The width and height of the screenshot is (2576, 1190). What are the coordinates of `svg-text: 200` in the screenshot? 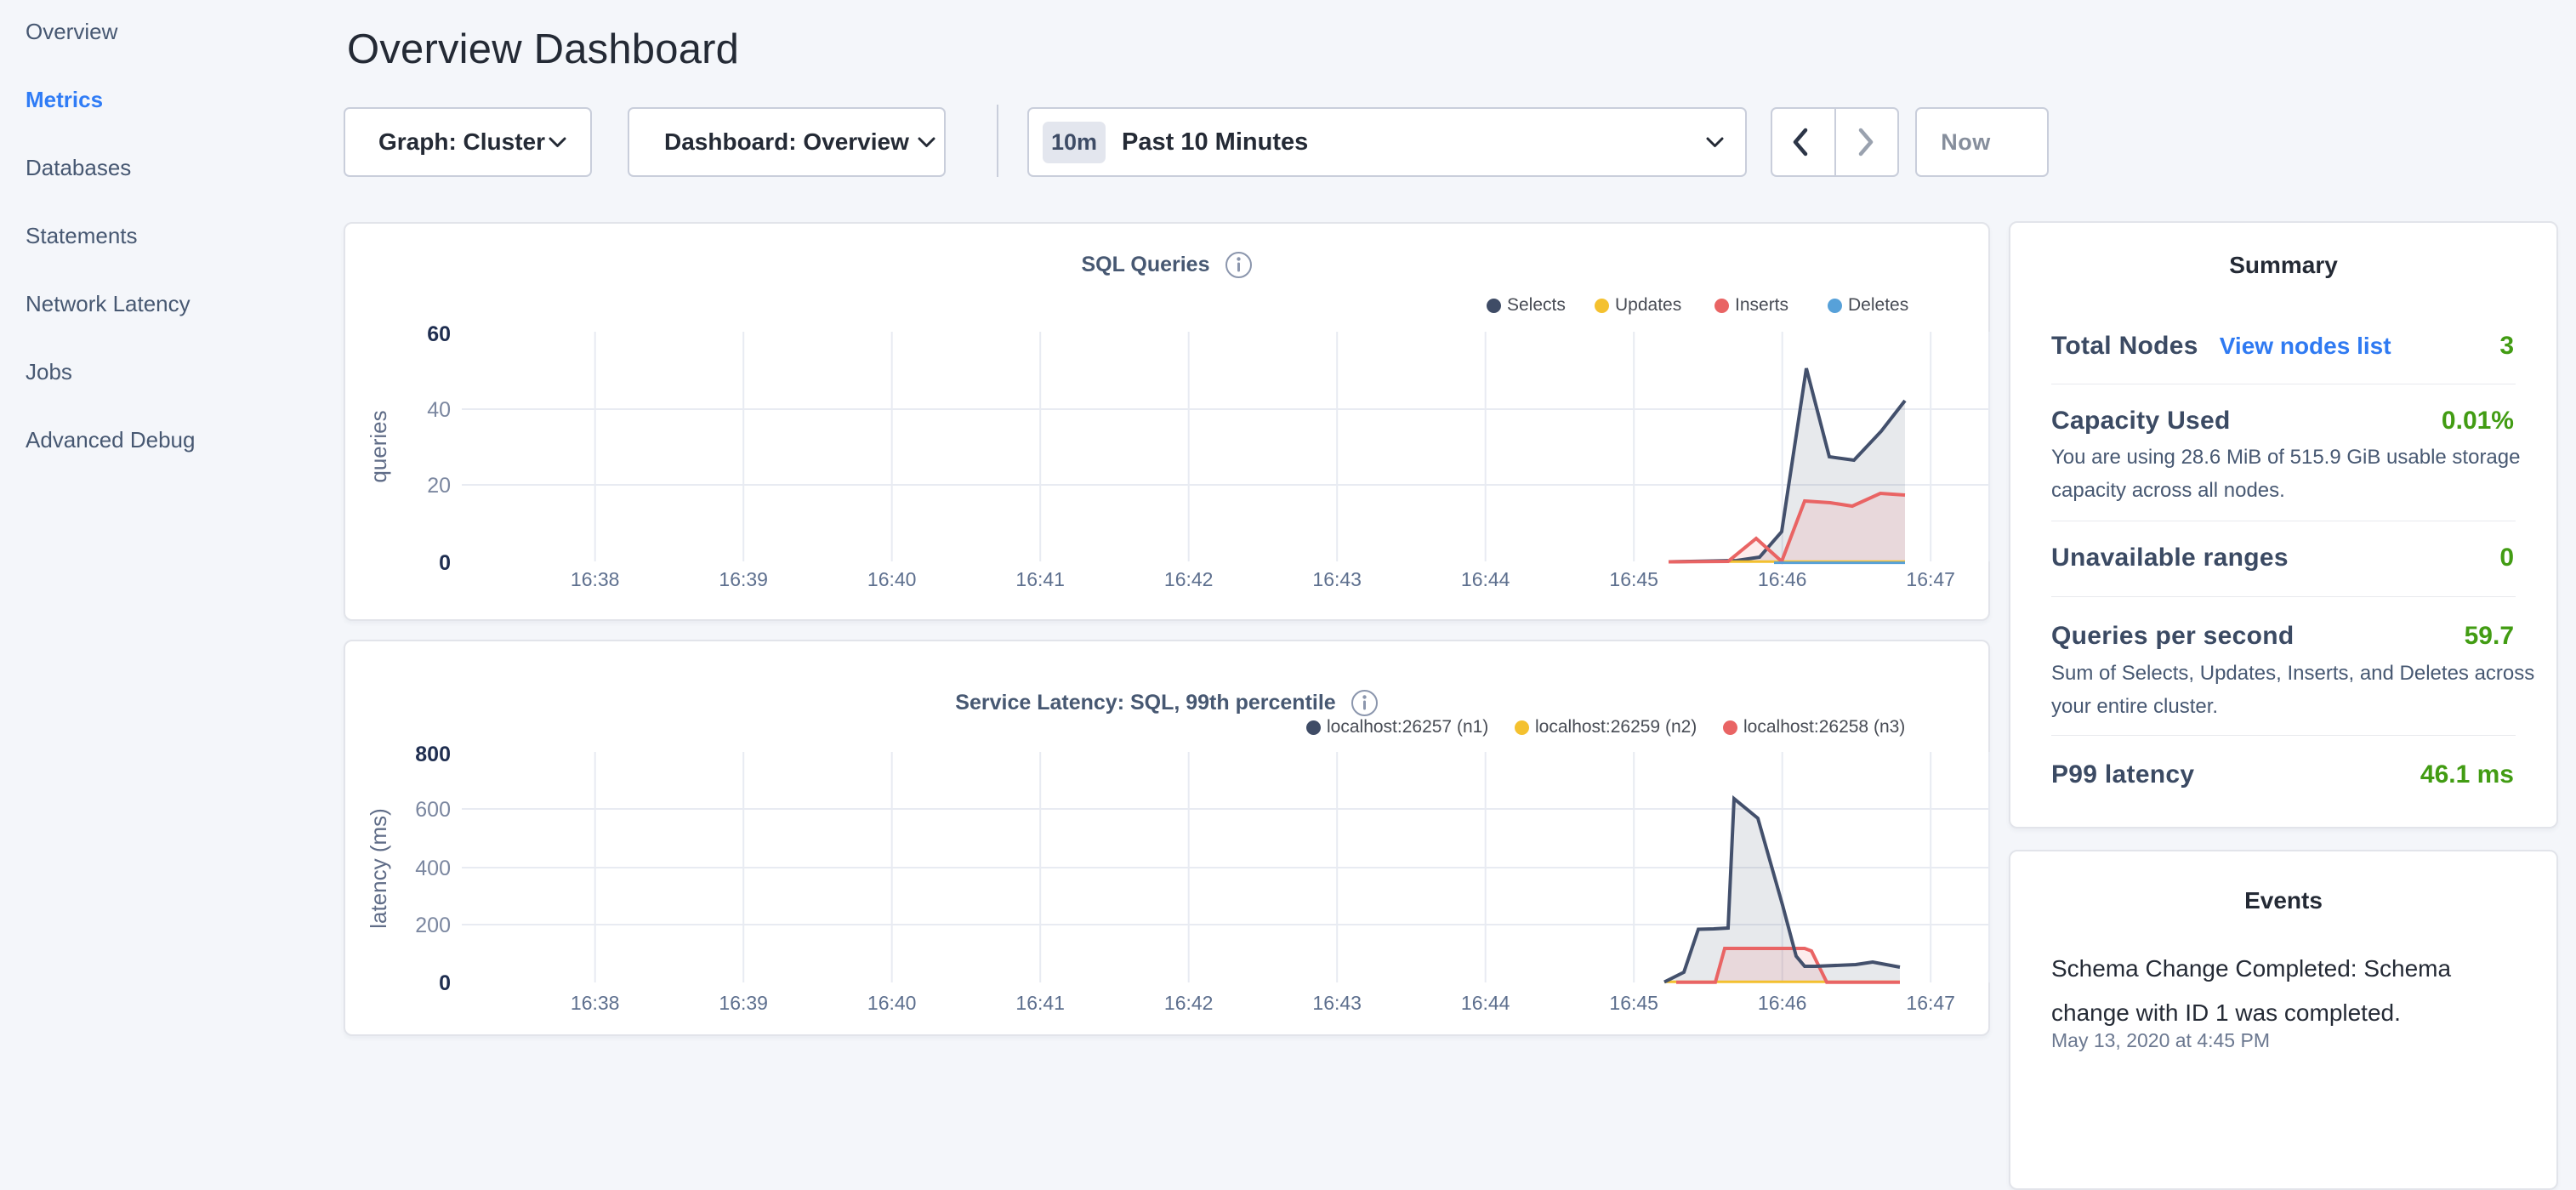 It's located at (433, 925).